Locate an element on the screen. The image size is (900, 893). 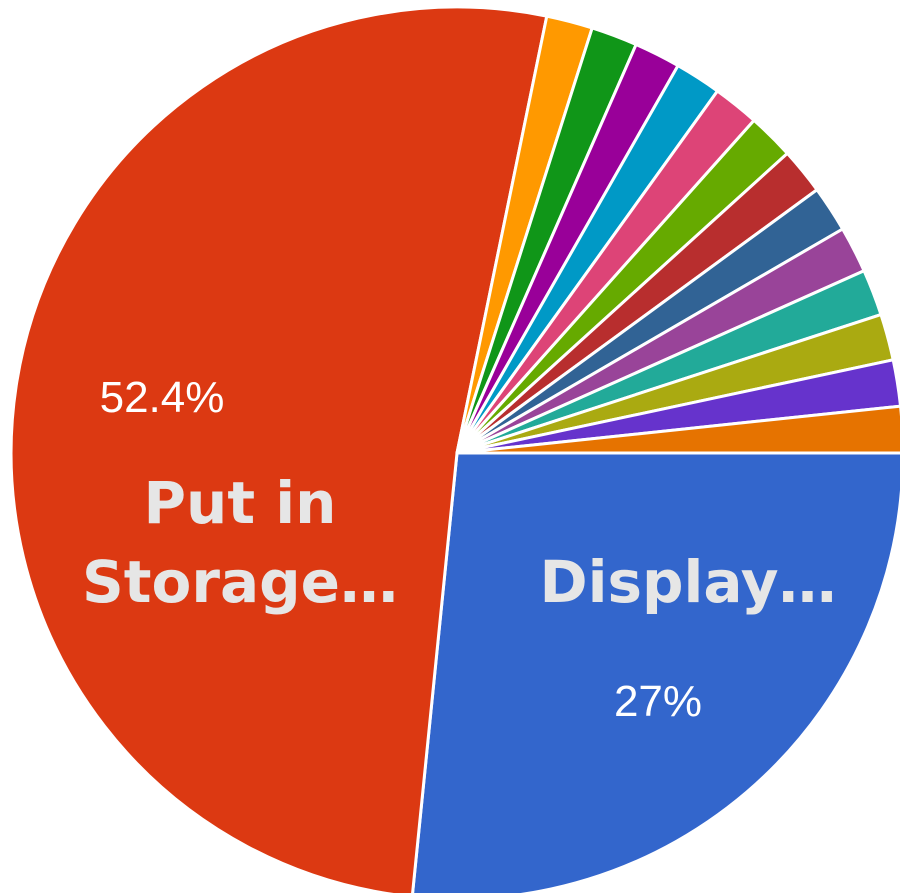
slice-percent-label-storage: 52.4% is located at coordinates (162, 397).